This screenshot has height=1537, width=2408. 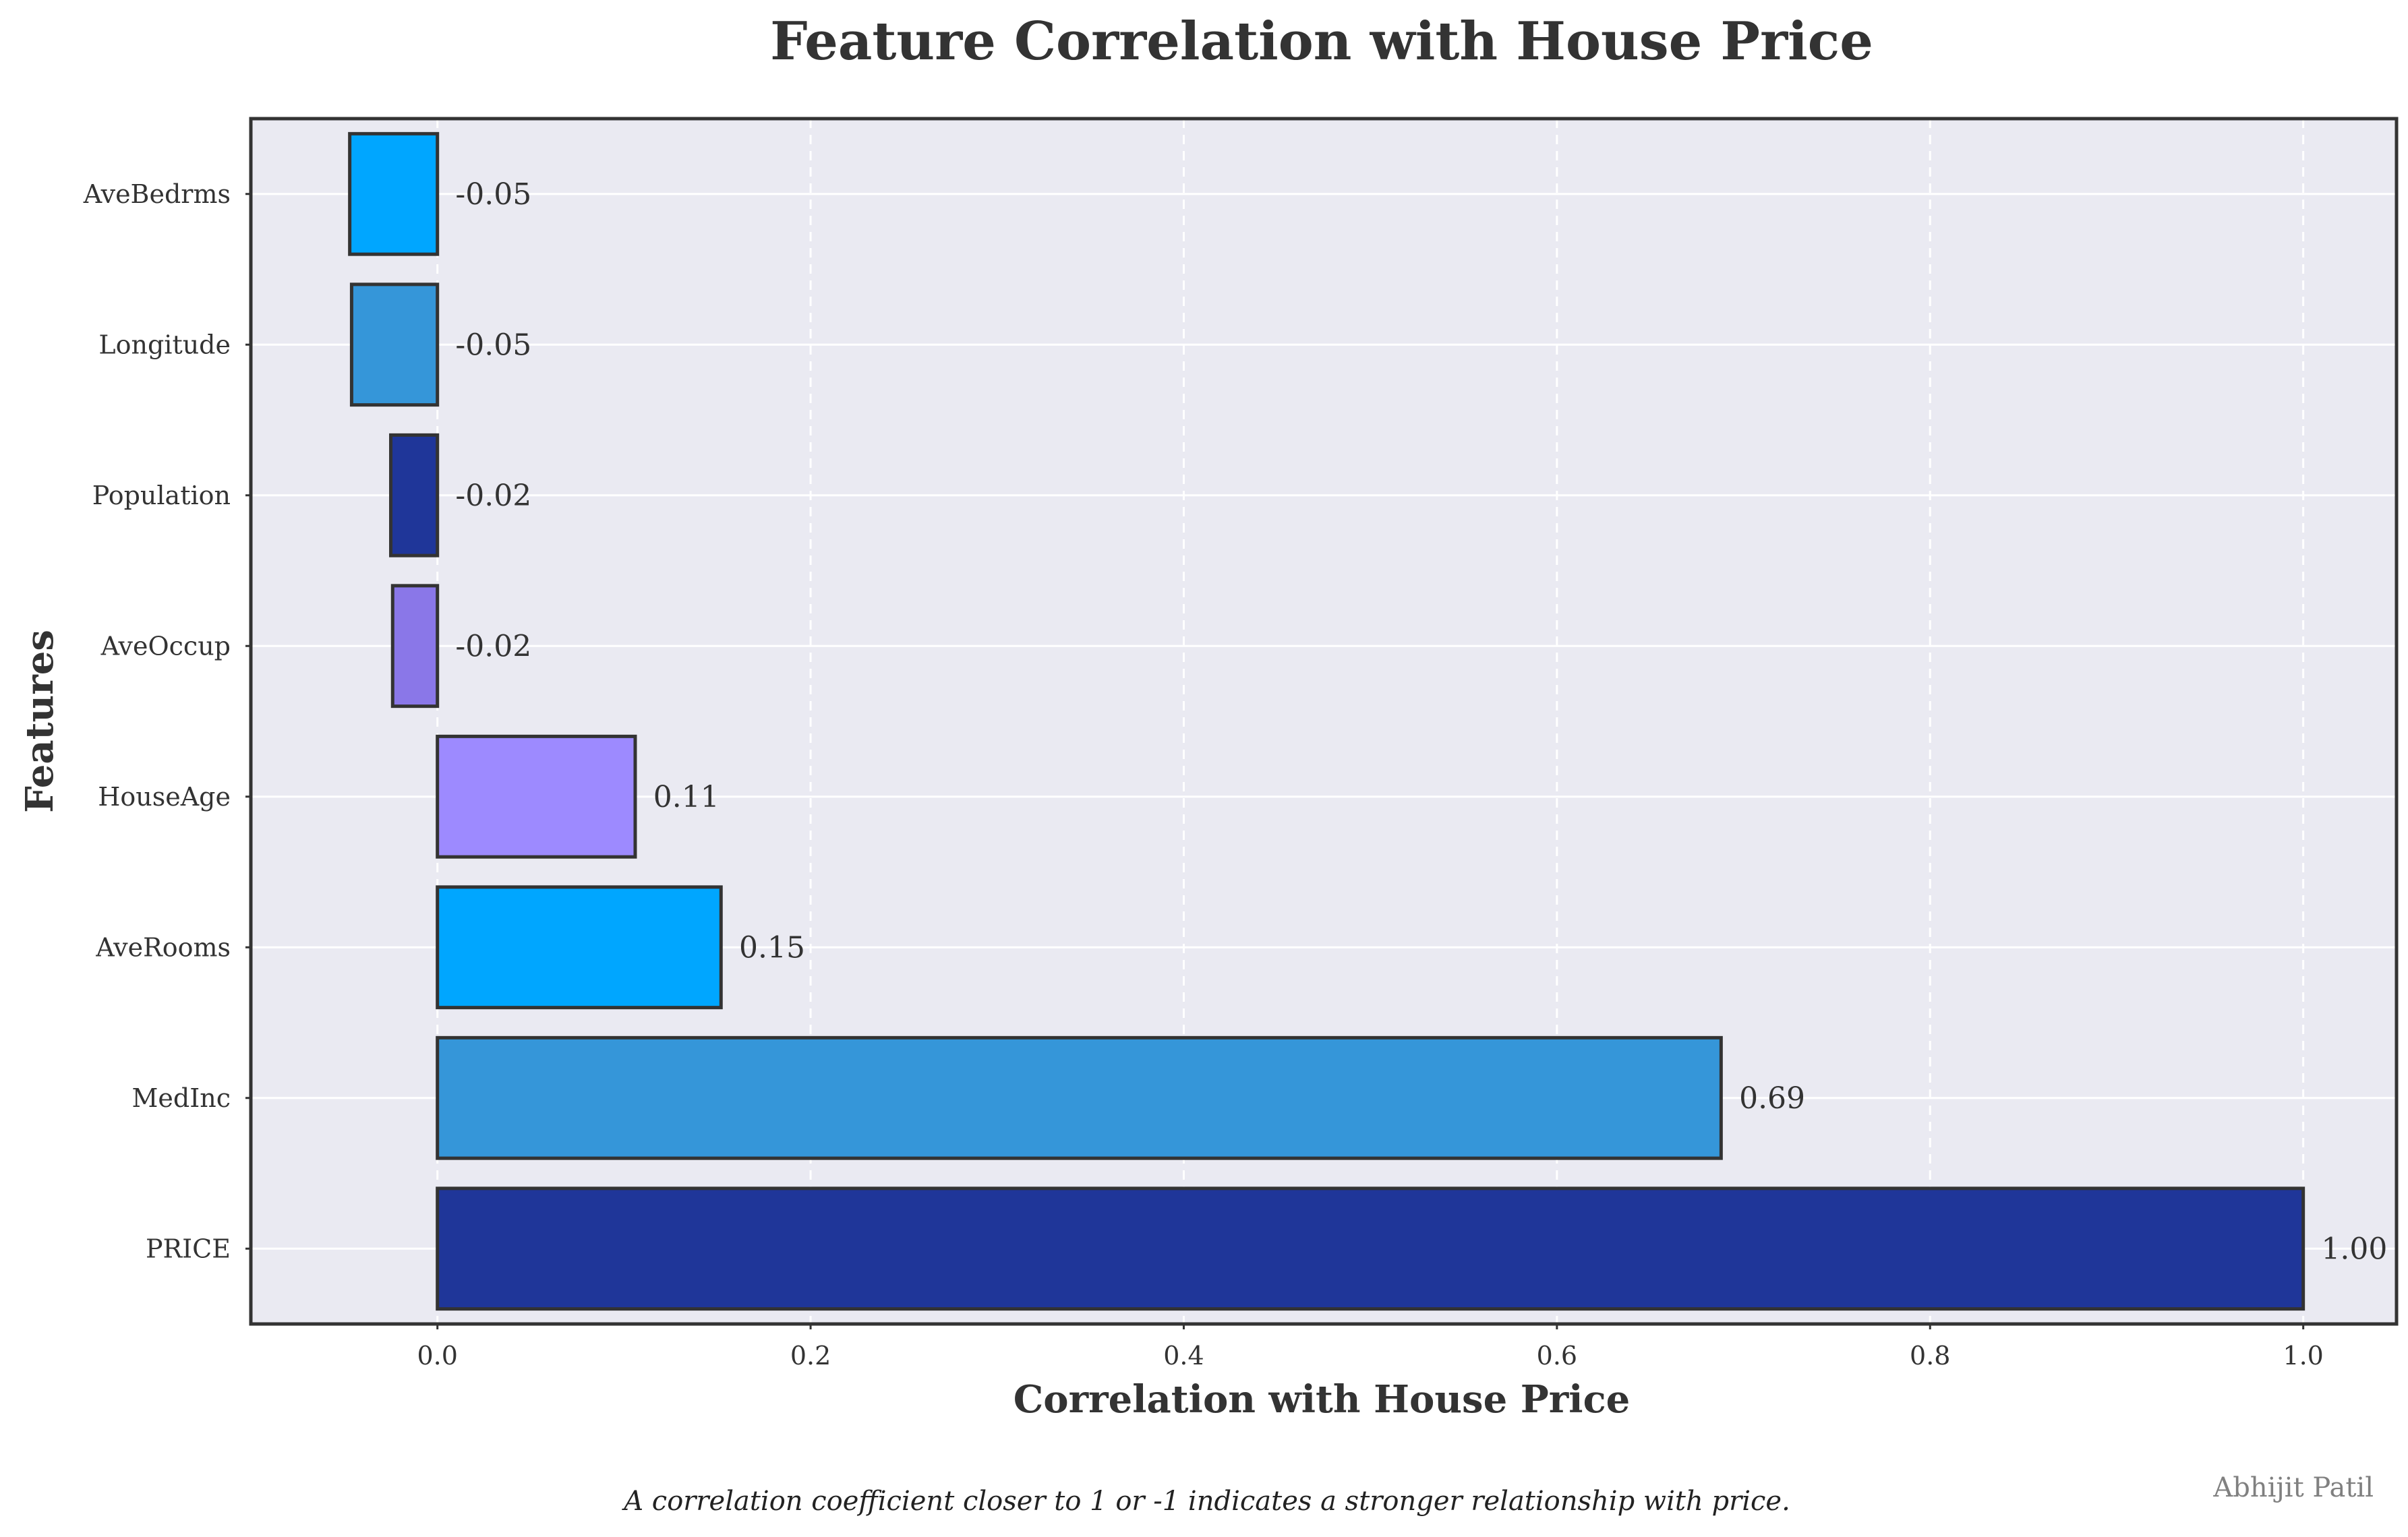 I want to click on y-tick-label: AveBedrms, so click(x=157, y=194).